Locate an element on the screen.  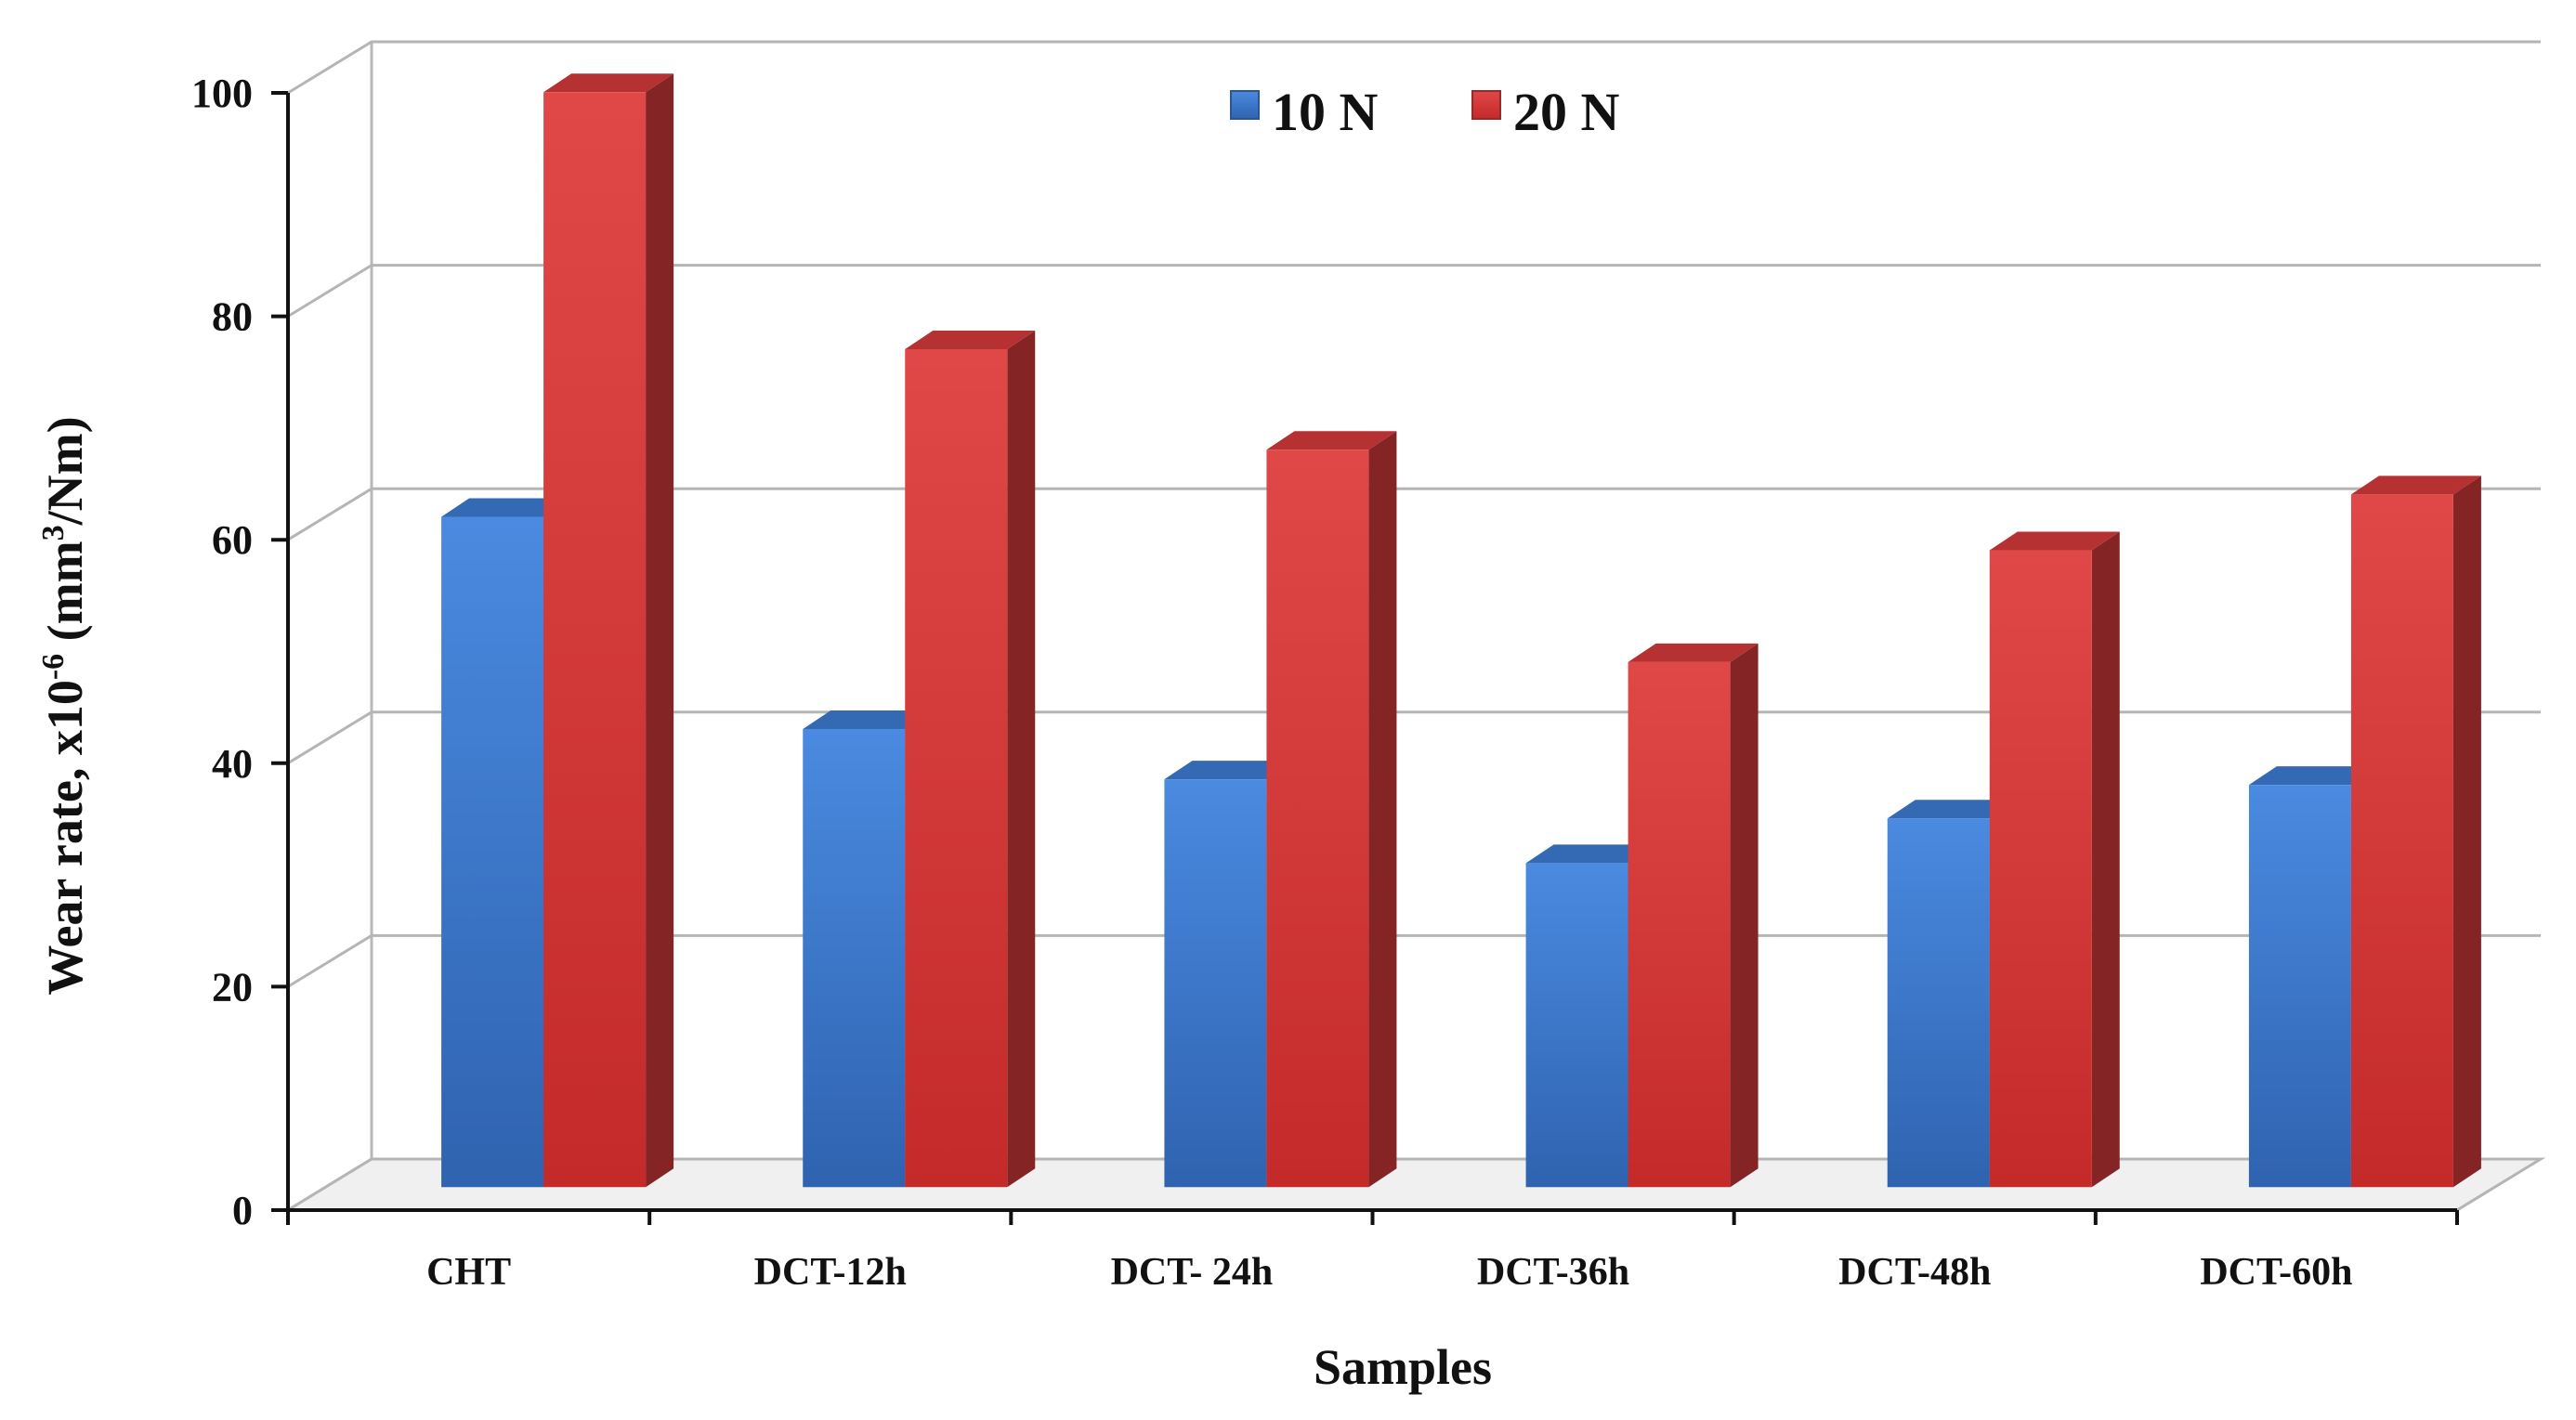
y-tick-label: 100 is located at coordinates (222, 93).